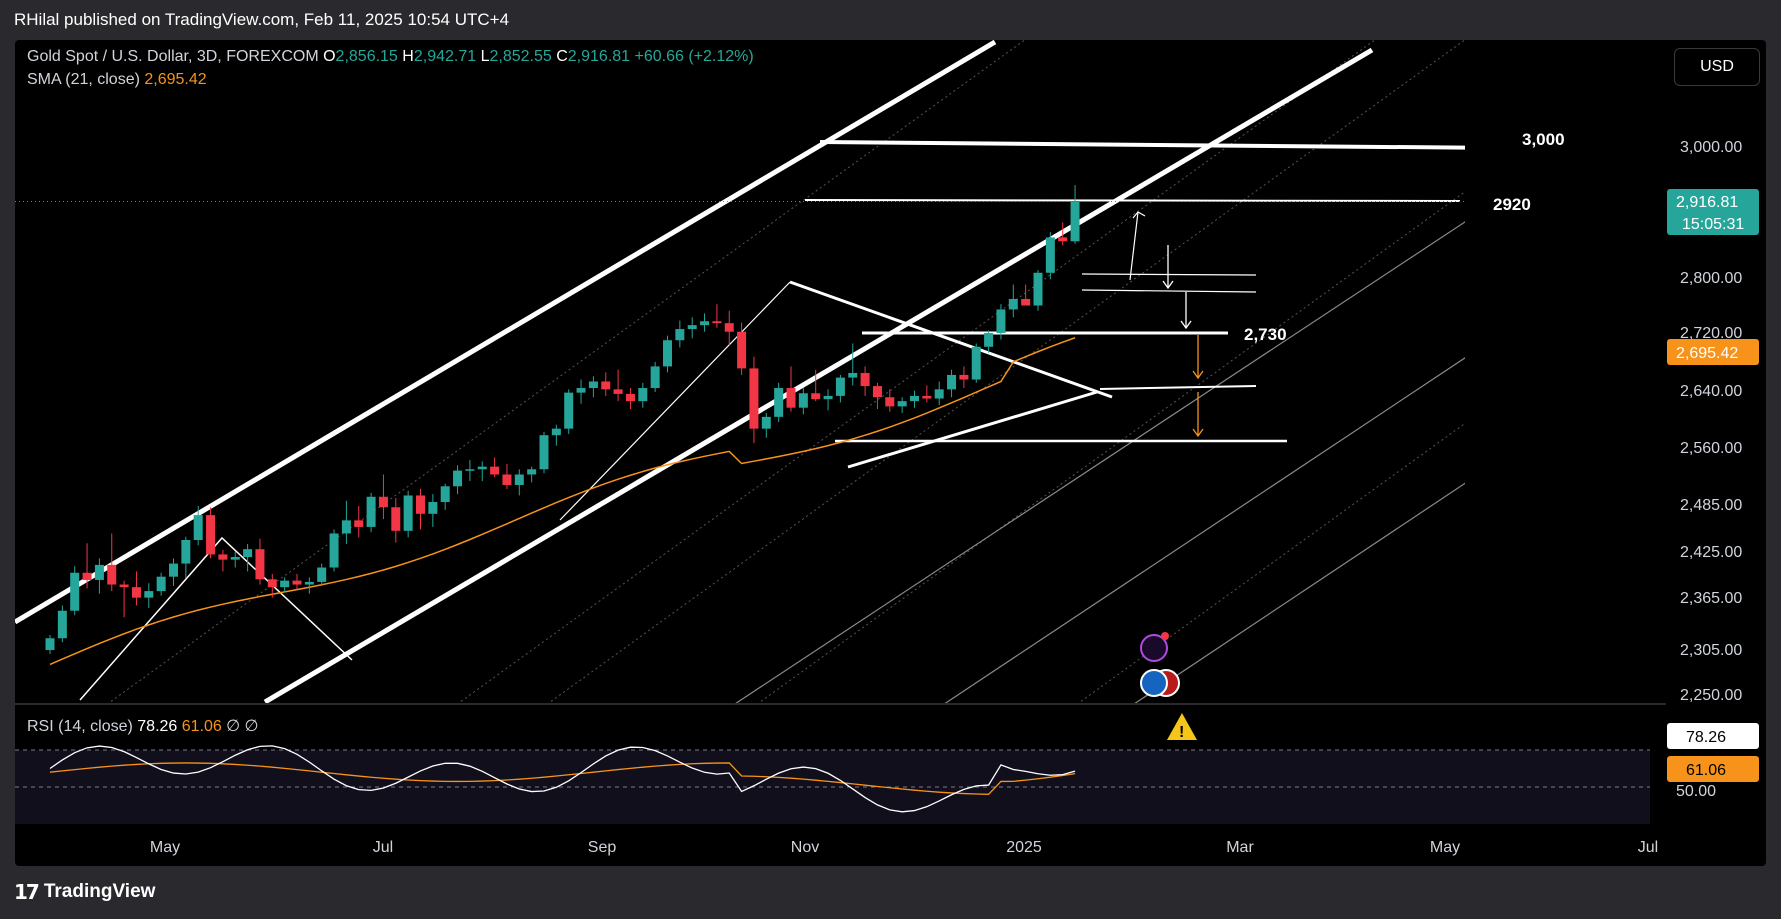 Image resolution: width=1781 pixels, height=919 pixels. What do you see at coordinates (1132, 200) in the screenshot?
I see `level-2920-line` at bounding box center [1132, 200].